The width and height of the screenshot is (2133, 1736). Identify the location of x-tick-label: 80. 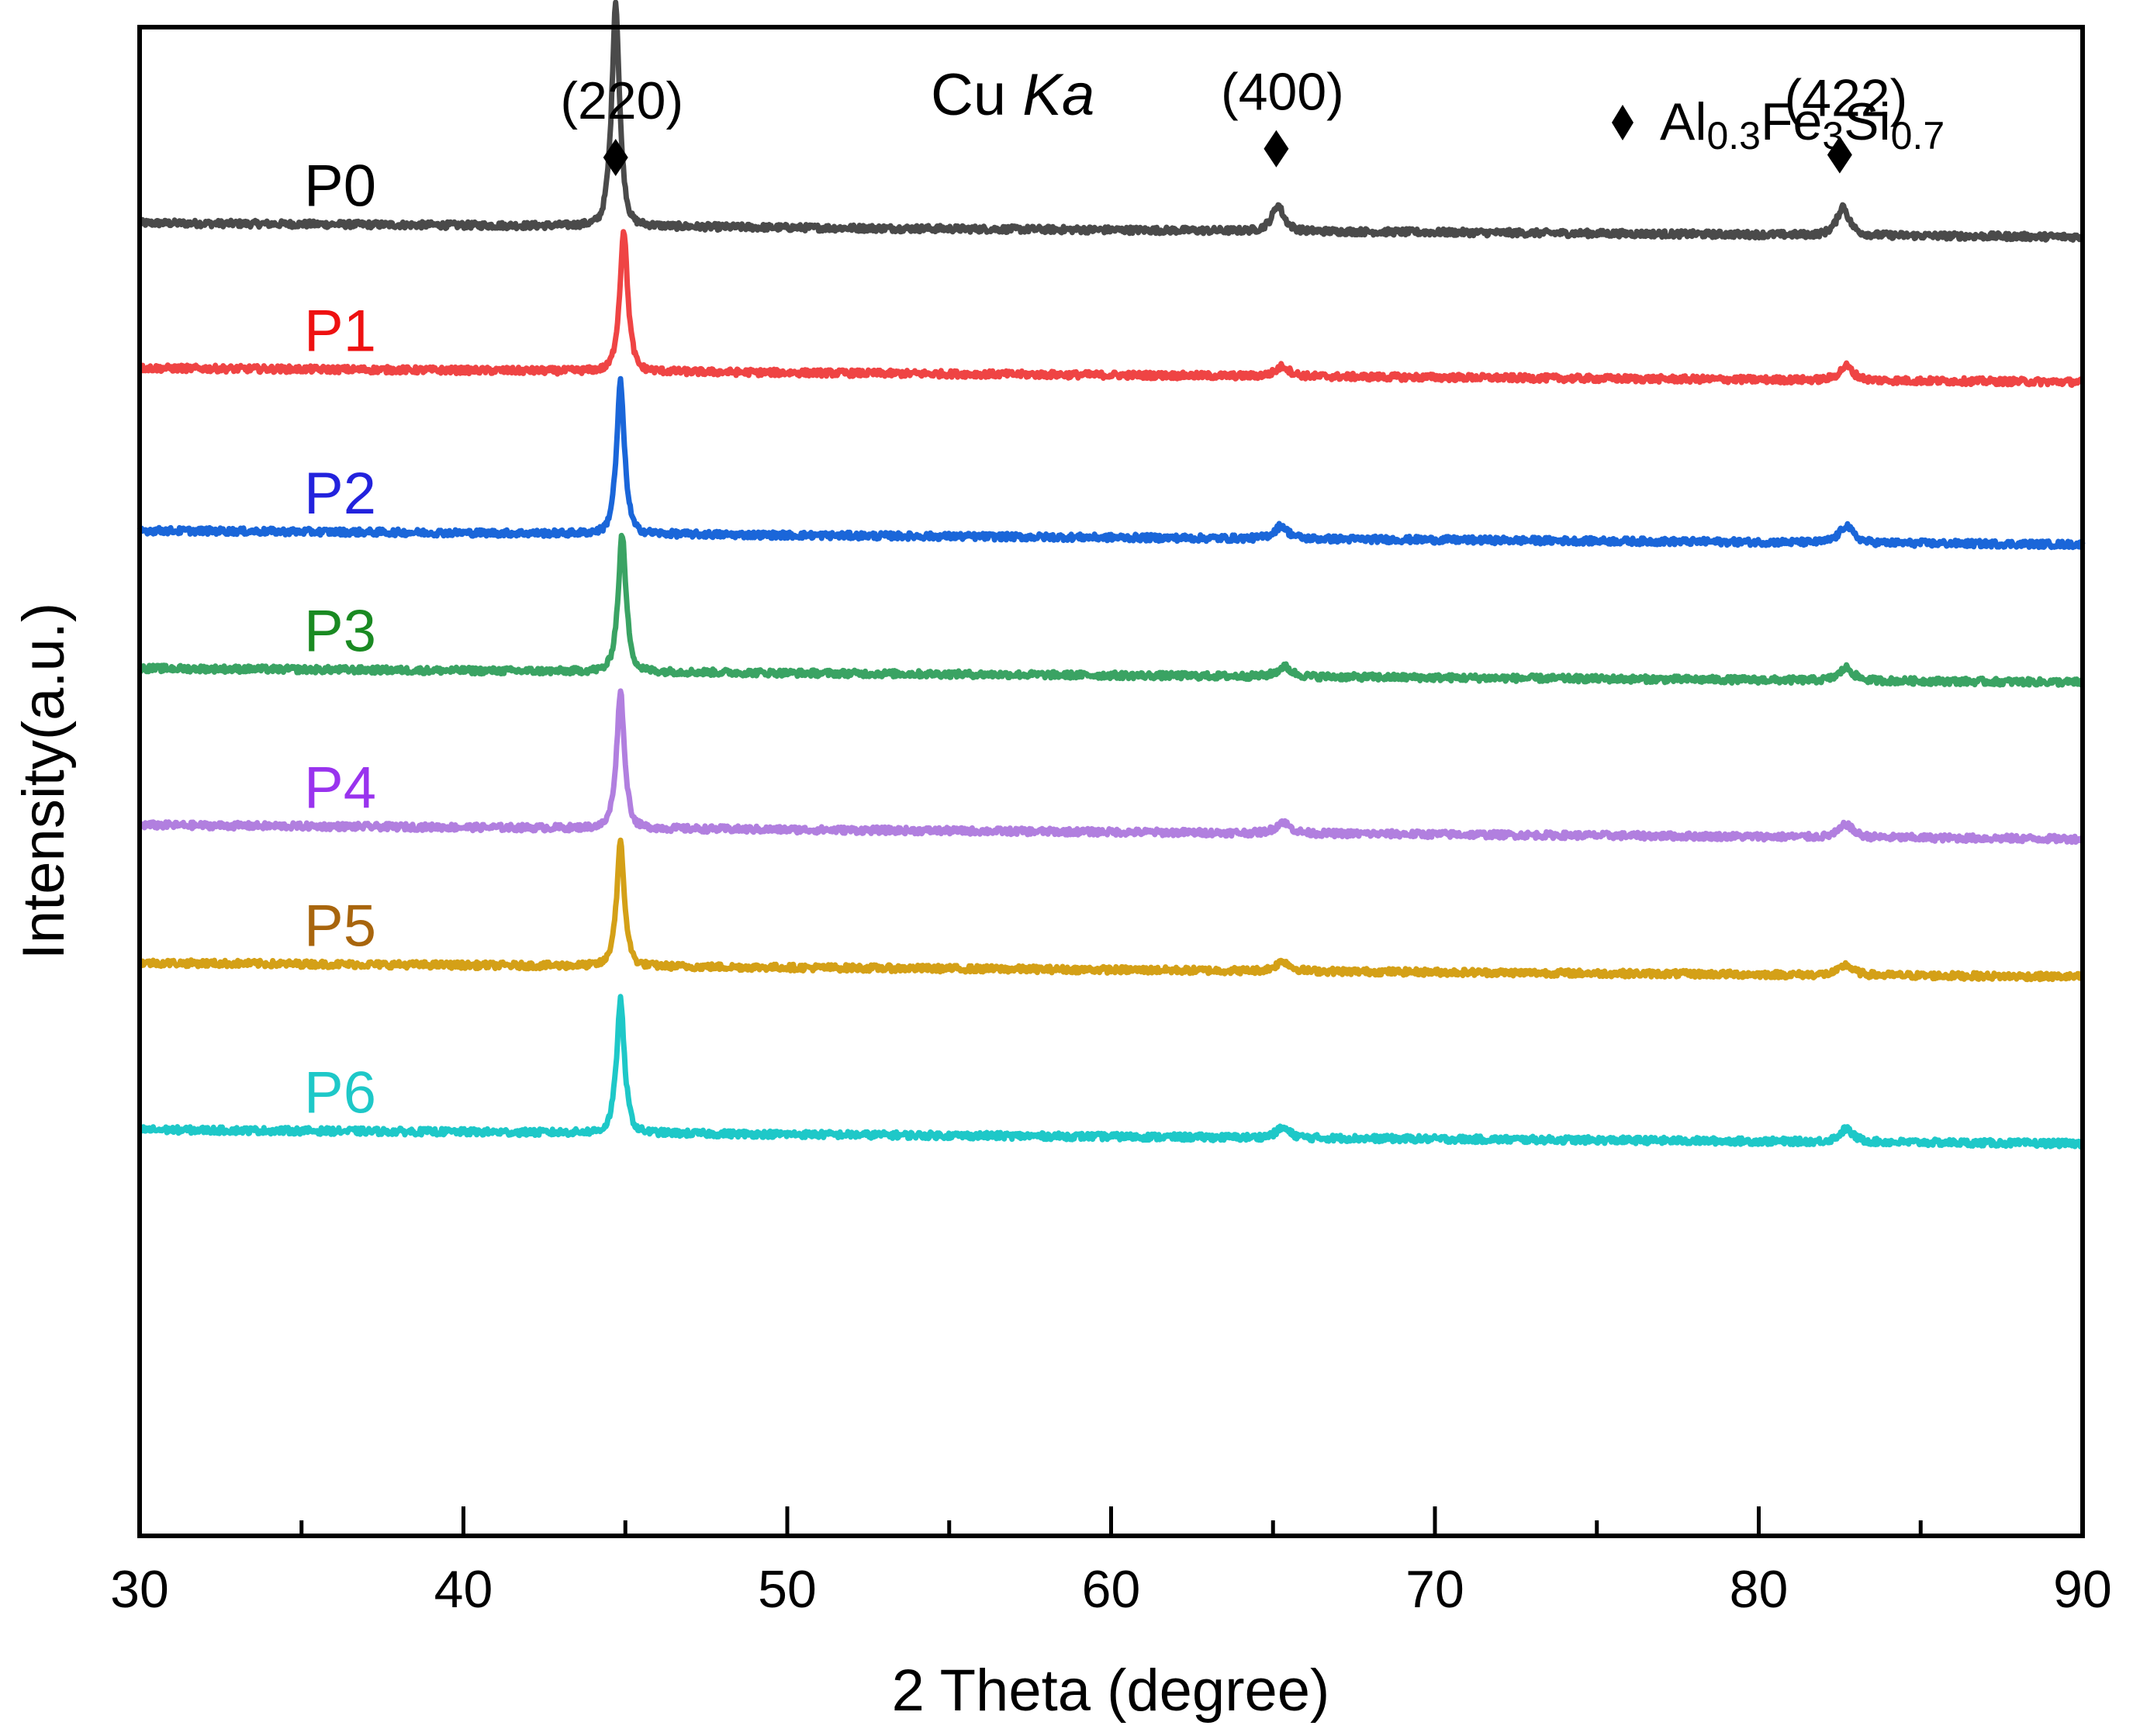
(1759, 1590).